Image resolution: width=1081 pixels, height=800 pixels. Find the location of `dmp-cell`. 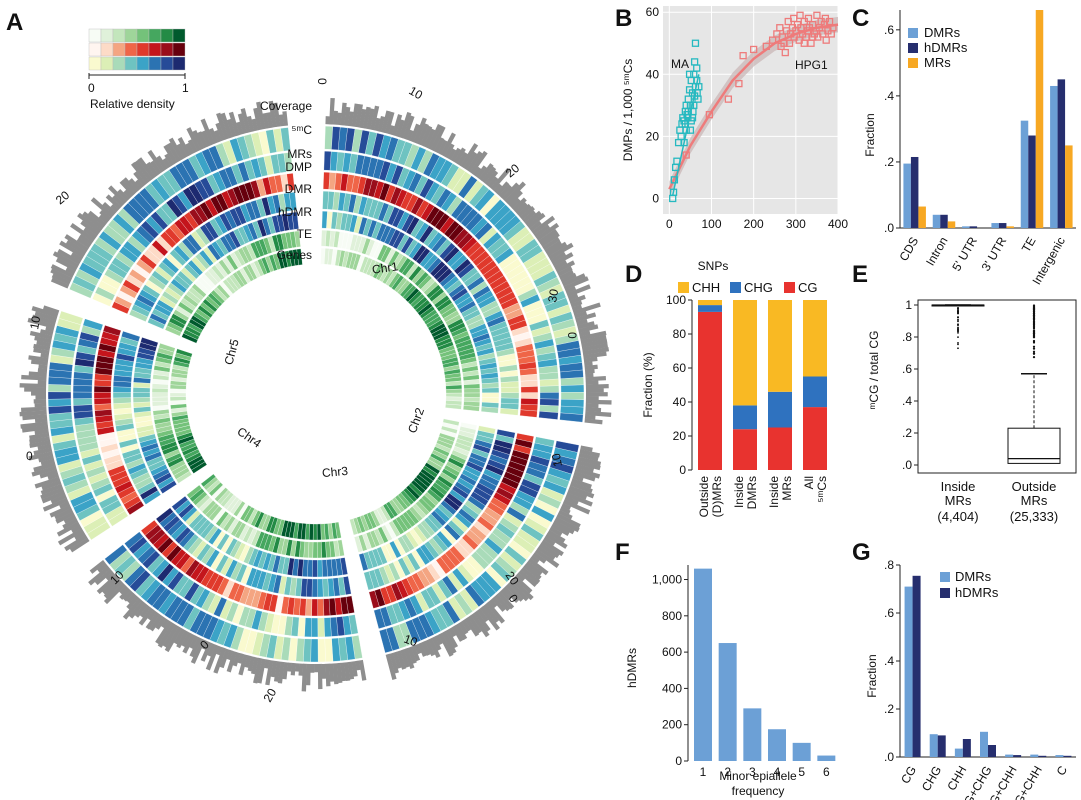

dmp-cell is located at coordinates (112, 330).